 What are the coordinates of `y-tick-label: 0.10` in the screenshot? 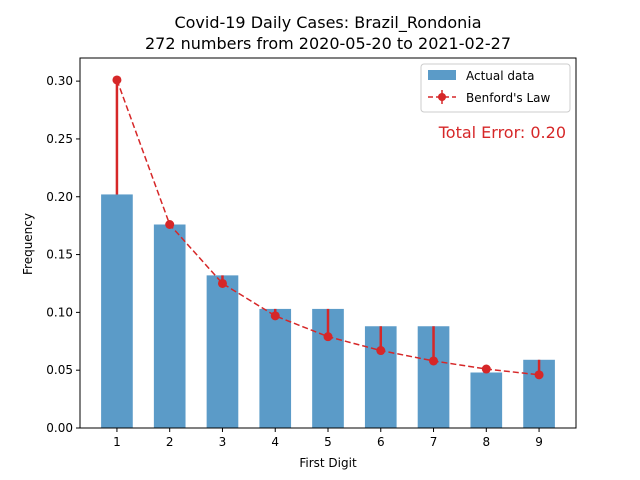 It's located at (59, 312).